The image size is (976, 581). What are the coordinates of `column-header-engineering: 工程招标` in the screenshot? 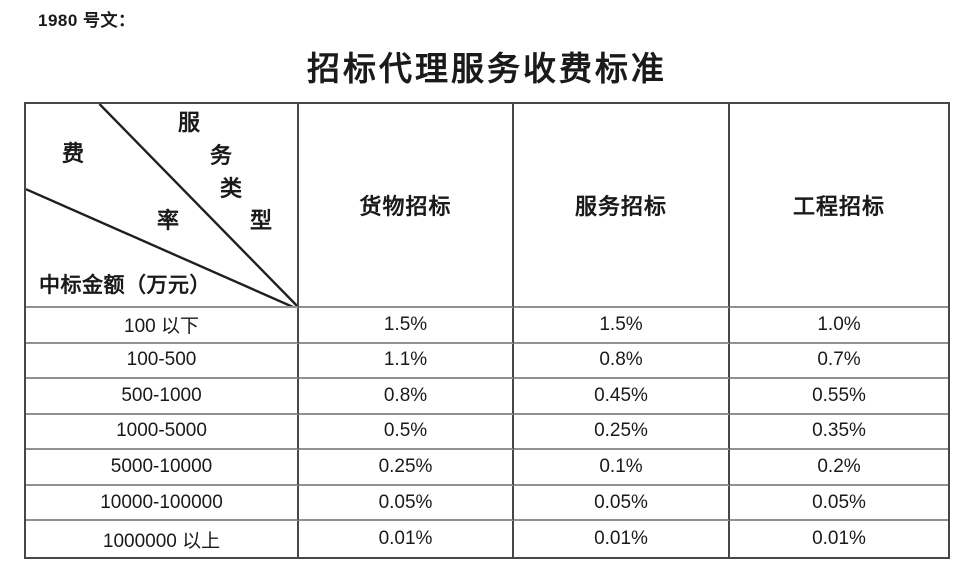 It's located at (839, 206).